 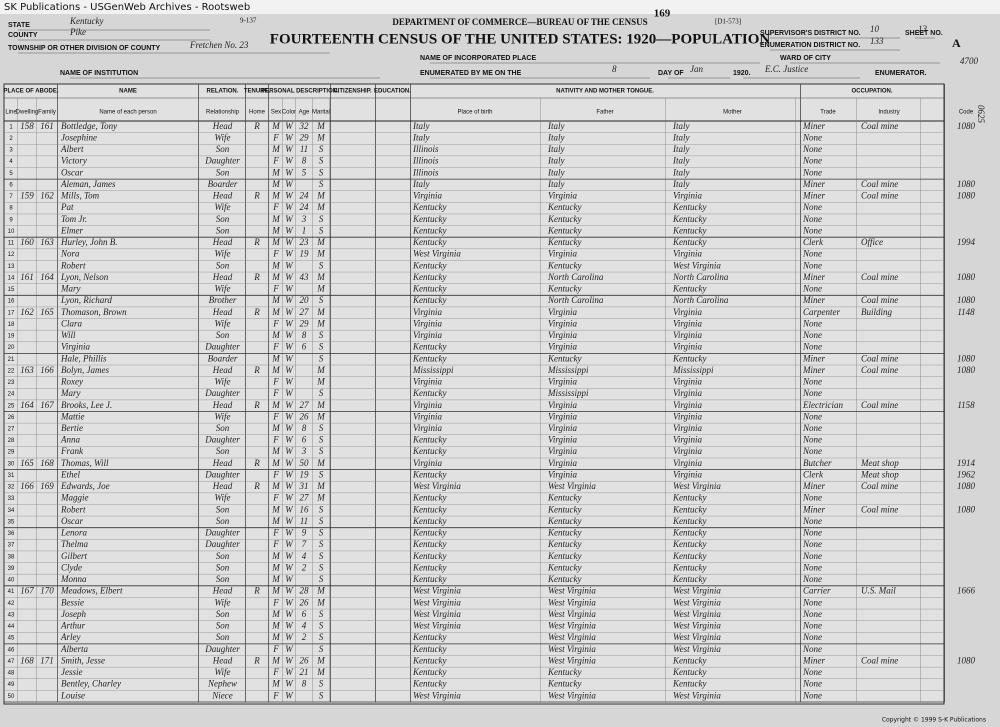 What do you see at coordinates (876, 312) in the screenshot?
I see `cell: Building` at bounding box center [876, 312].